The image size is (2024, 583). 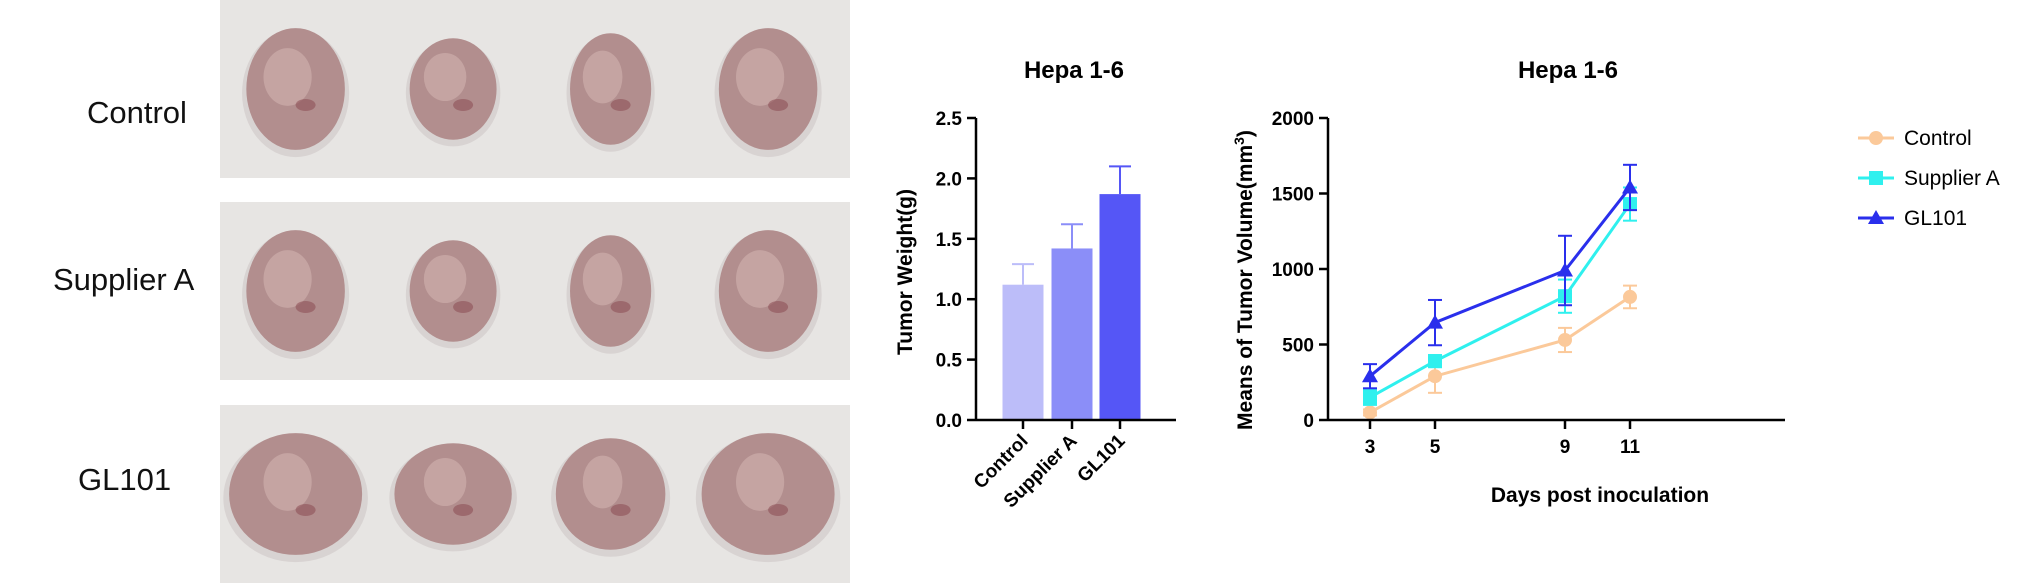 I want to click on line-chart-legend: Control Supplier A GL101, so click(x=1929, y=178).